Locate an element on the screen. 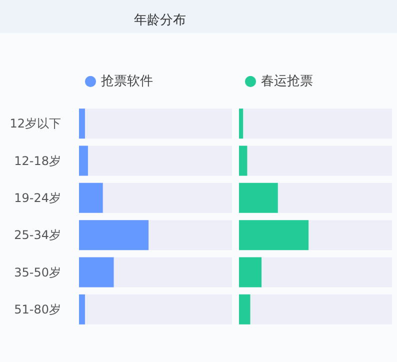 The image size is (397, 362). y-tick-label: 12岁以下 is located at coordinates (35, 123).